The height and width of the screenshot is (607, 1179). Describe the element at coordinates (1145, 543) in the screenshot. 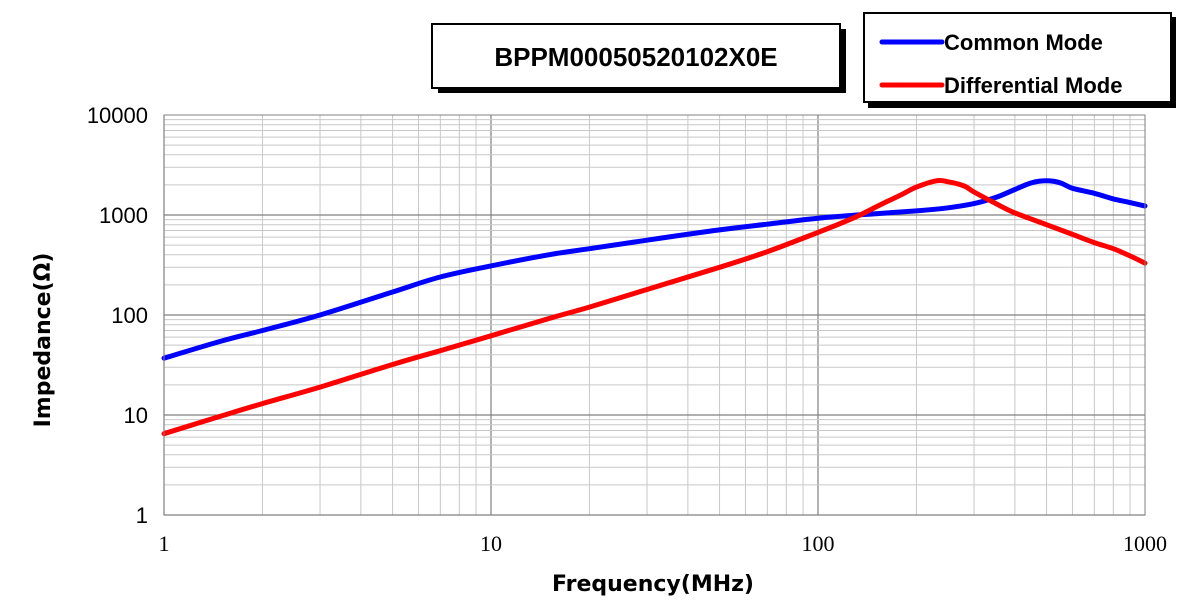

I see `x-tick-label: 1000` at that location.